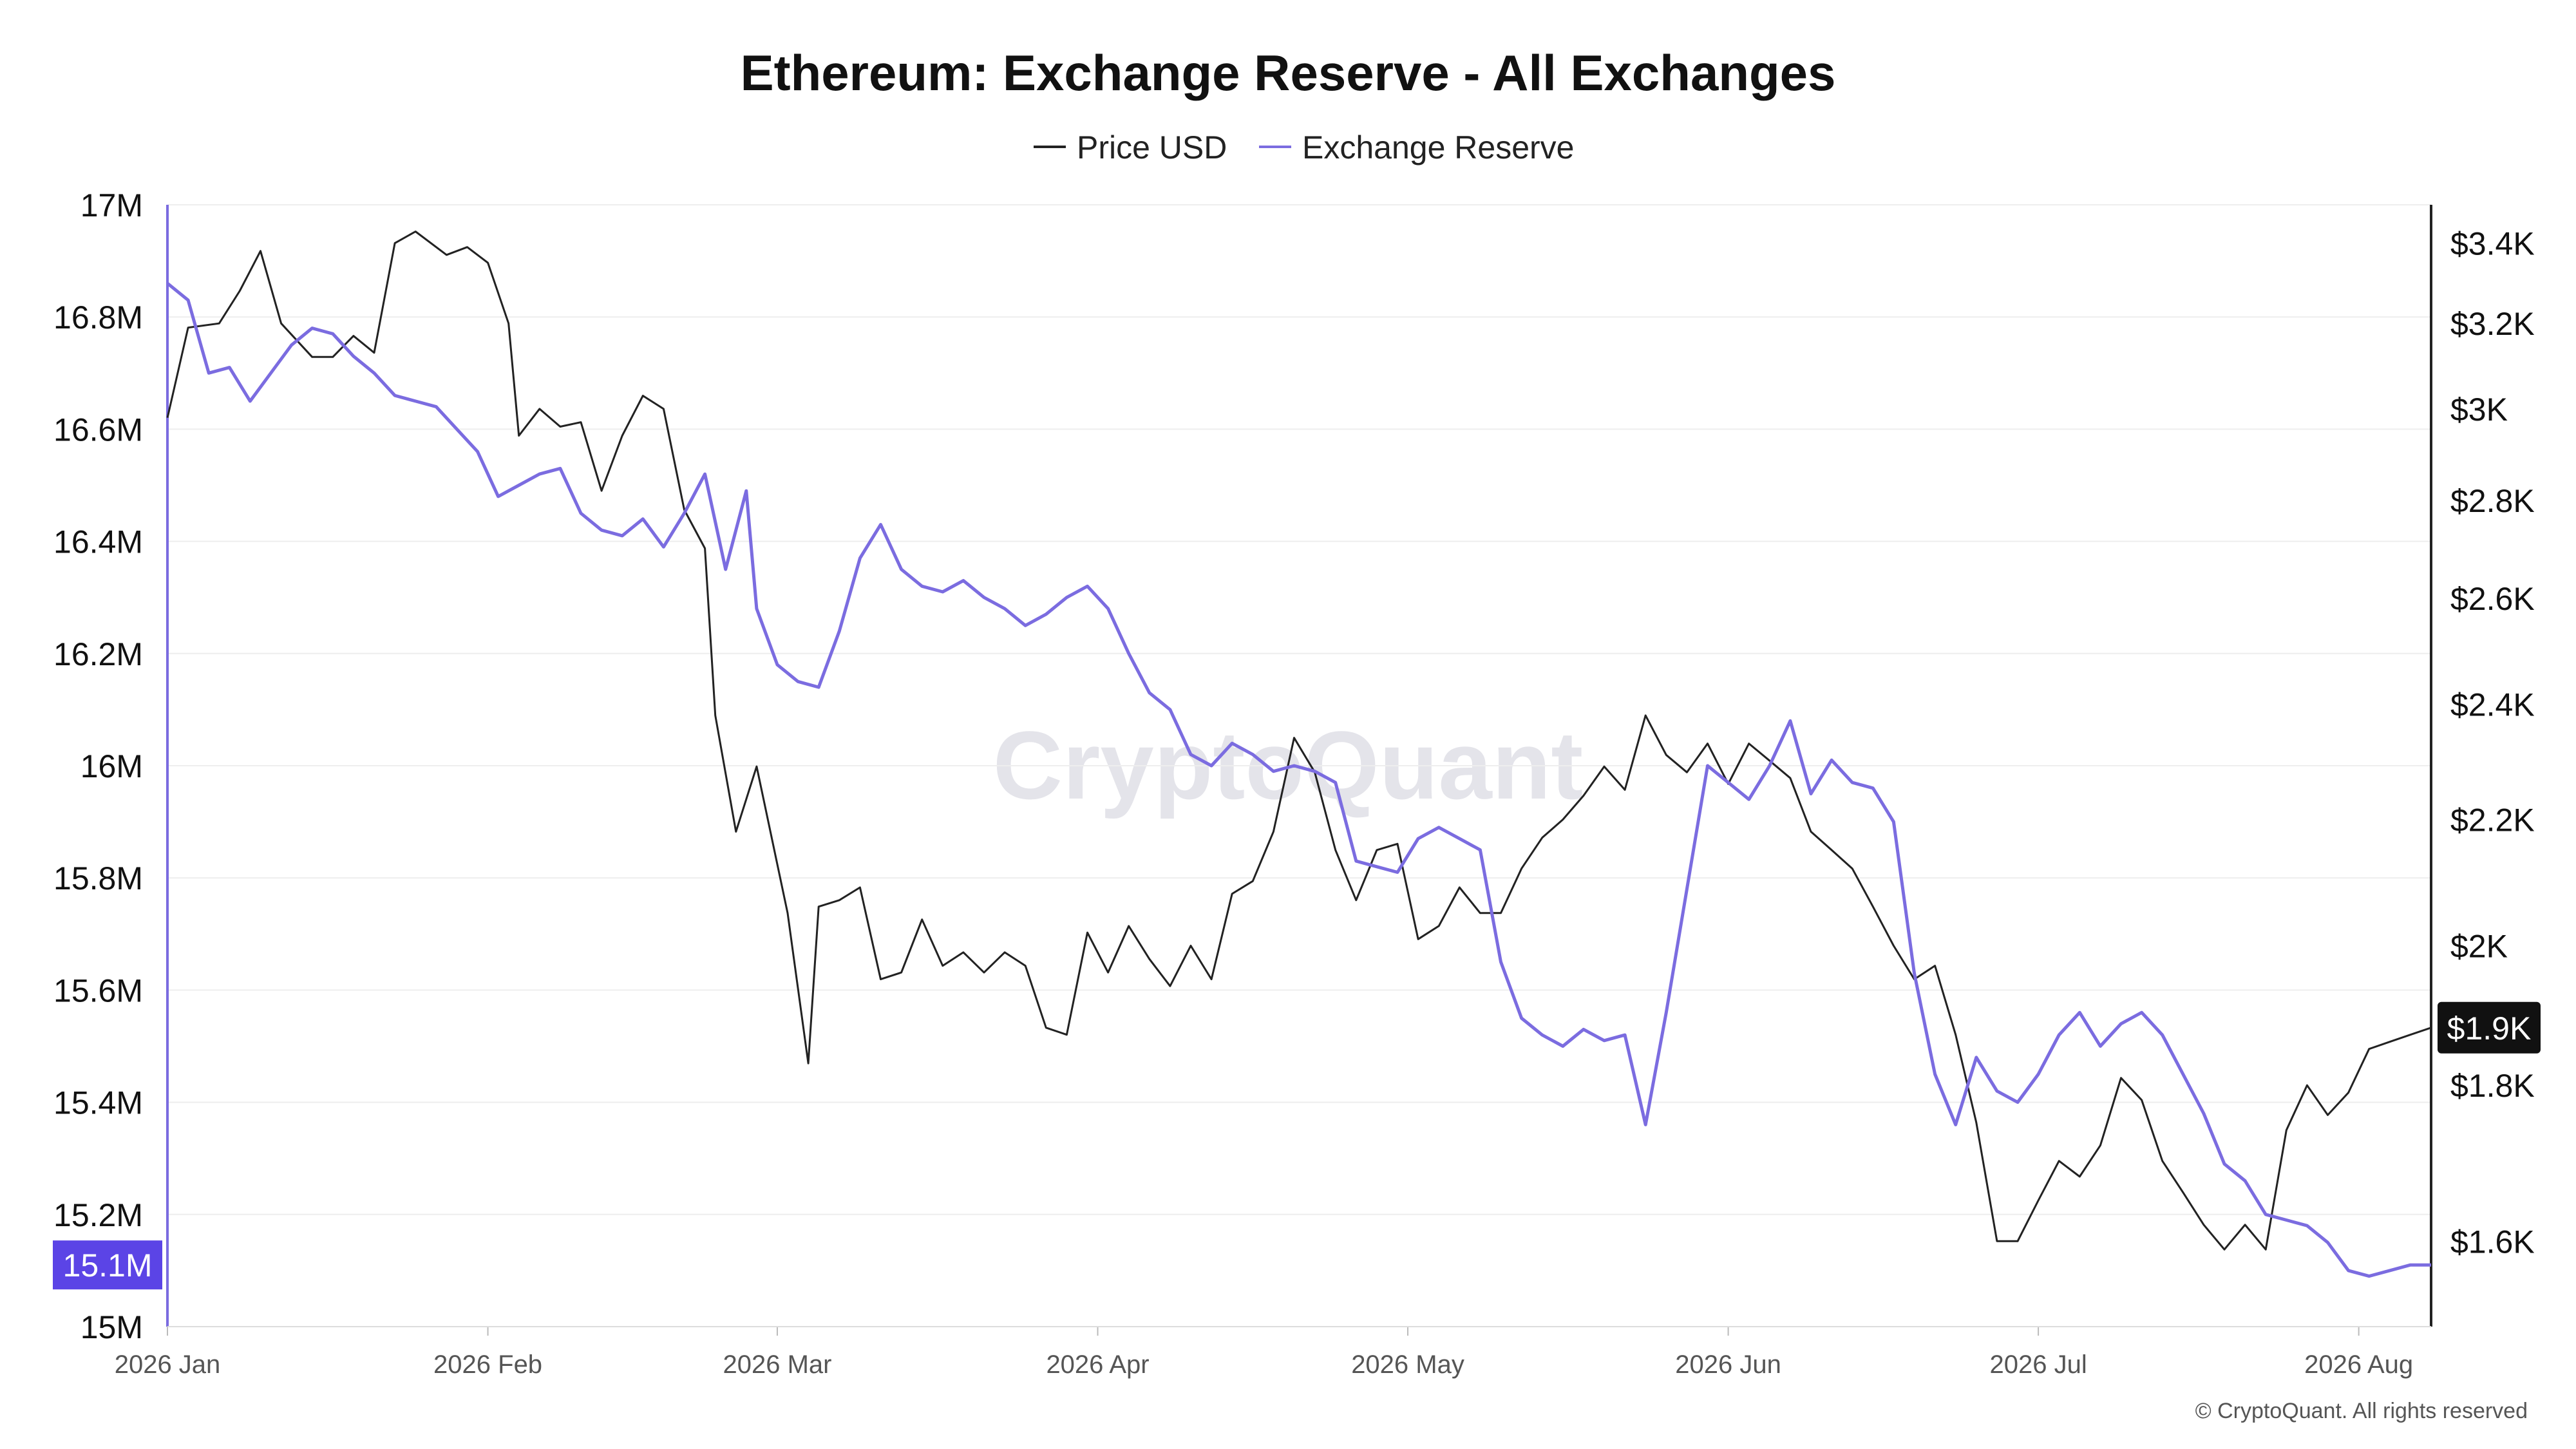  I want to click on y-left-tick-label: 16.4M, so click(98, 542).